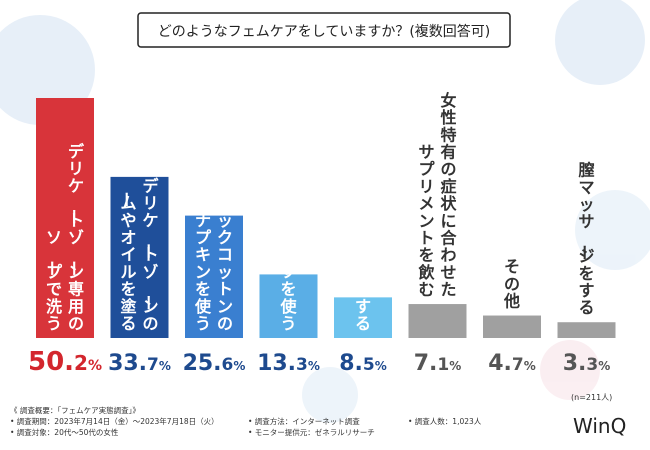 The image size is (650, 450). What do you see at coordinates (587, 363) in the screenshot?
I see `value-label-8: 3.3%` at bounding box center [587, 363].